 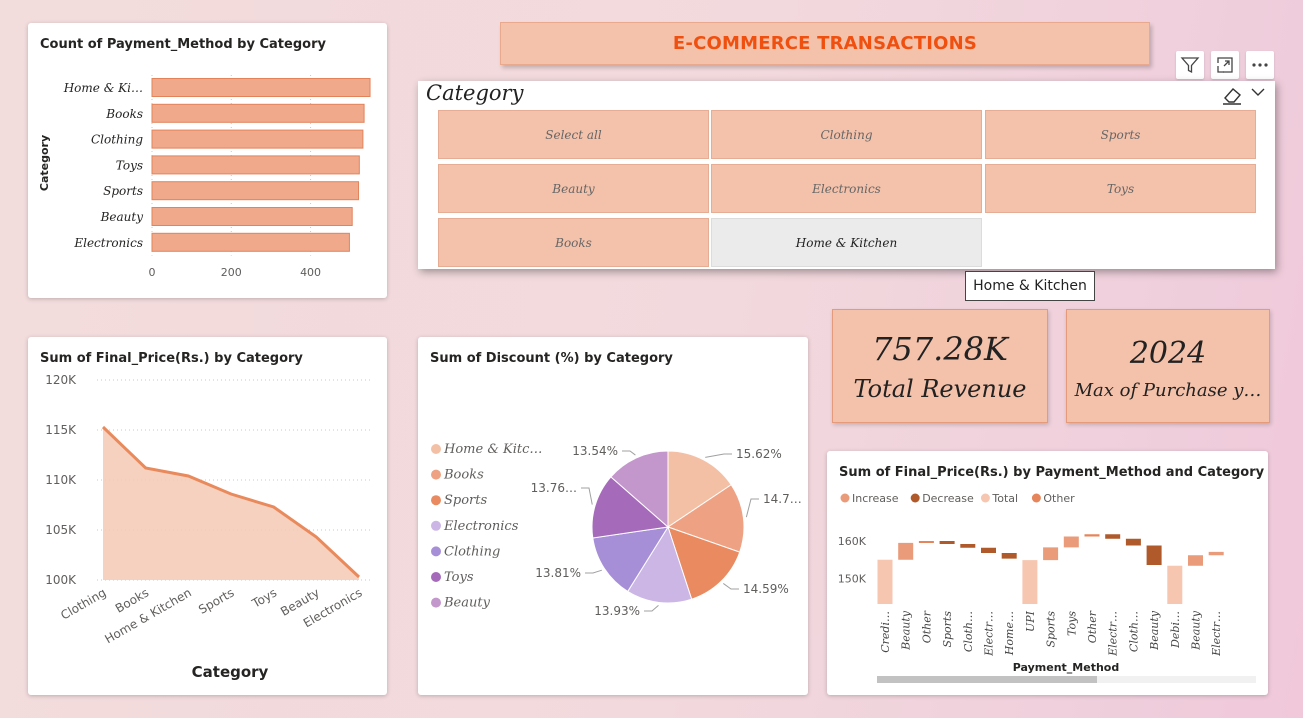 What do you see at coordinates (948, 498) in the screenshot?
I see `waterfall-legend-label: Decrease` at bounding box center [948, 498].